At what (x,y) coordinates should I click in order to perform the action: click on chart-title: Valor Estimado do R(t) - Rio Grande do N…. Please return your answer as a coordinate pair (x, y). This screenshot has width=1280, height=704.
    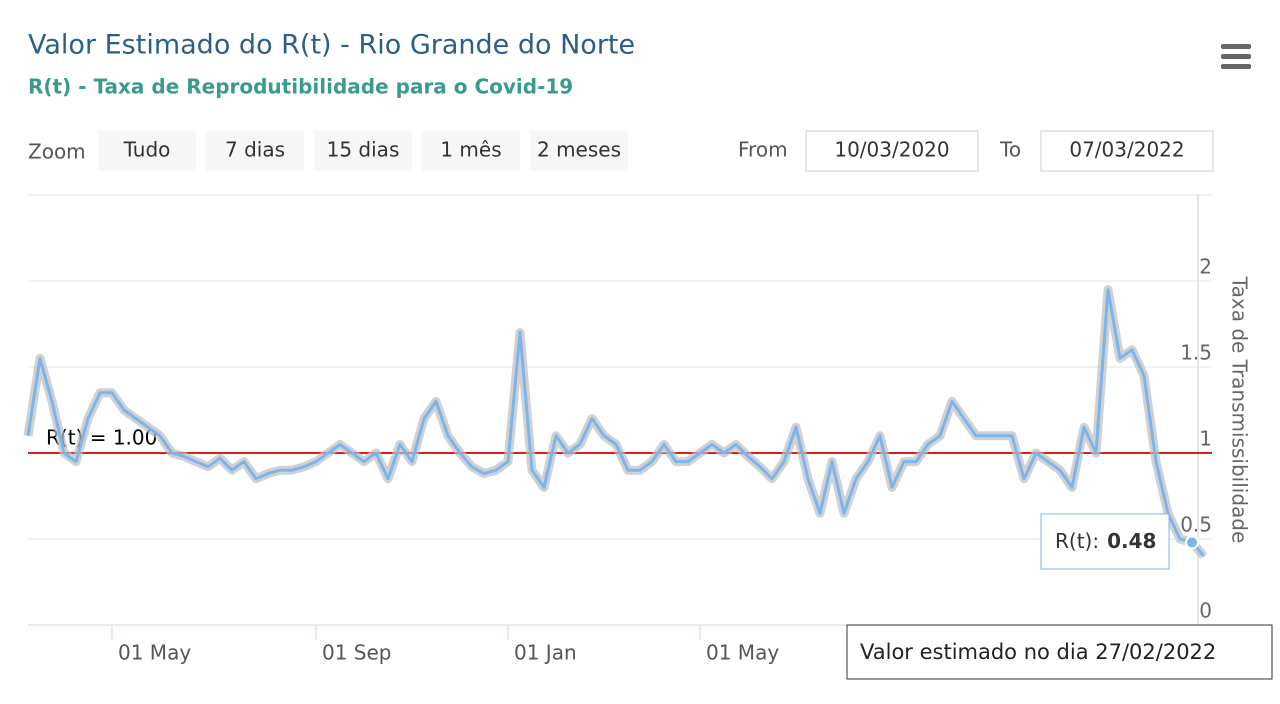
    Looking at the image, I should click on (331, 45).